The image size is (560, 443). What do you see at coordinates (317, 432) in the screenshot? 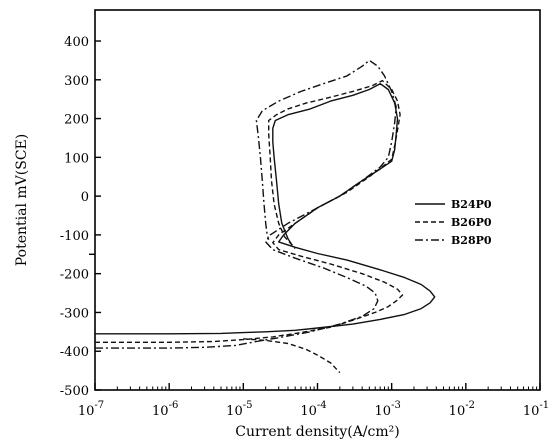
I see `x-axis-label: Current density(A/cm²)` at bounding box center [317, 432].